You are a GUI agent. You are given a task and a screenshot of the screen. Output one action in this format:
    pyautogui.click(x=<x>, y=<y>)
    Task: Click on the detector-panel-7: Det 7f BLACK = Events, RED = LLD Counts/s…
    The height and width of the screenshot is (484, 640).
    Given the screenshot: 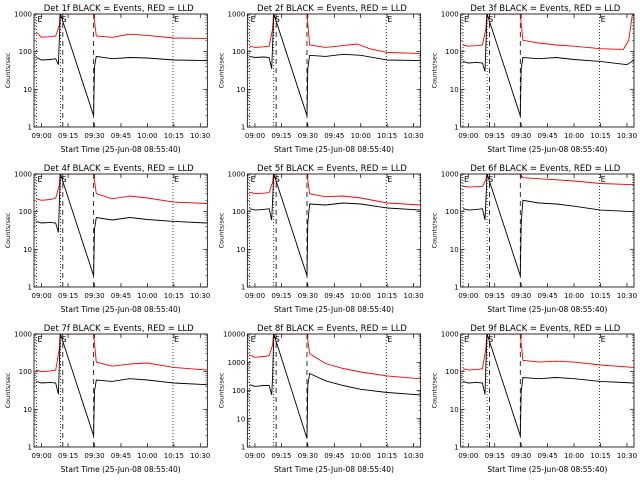 What is the action you would take?
    pyautogui.click(x=107, y=399)
    